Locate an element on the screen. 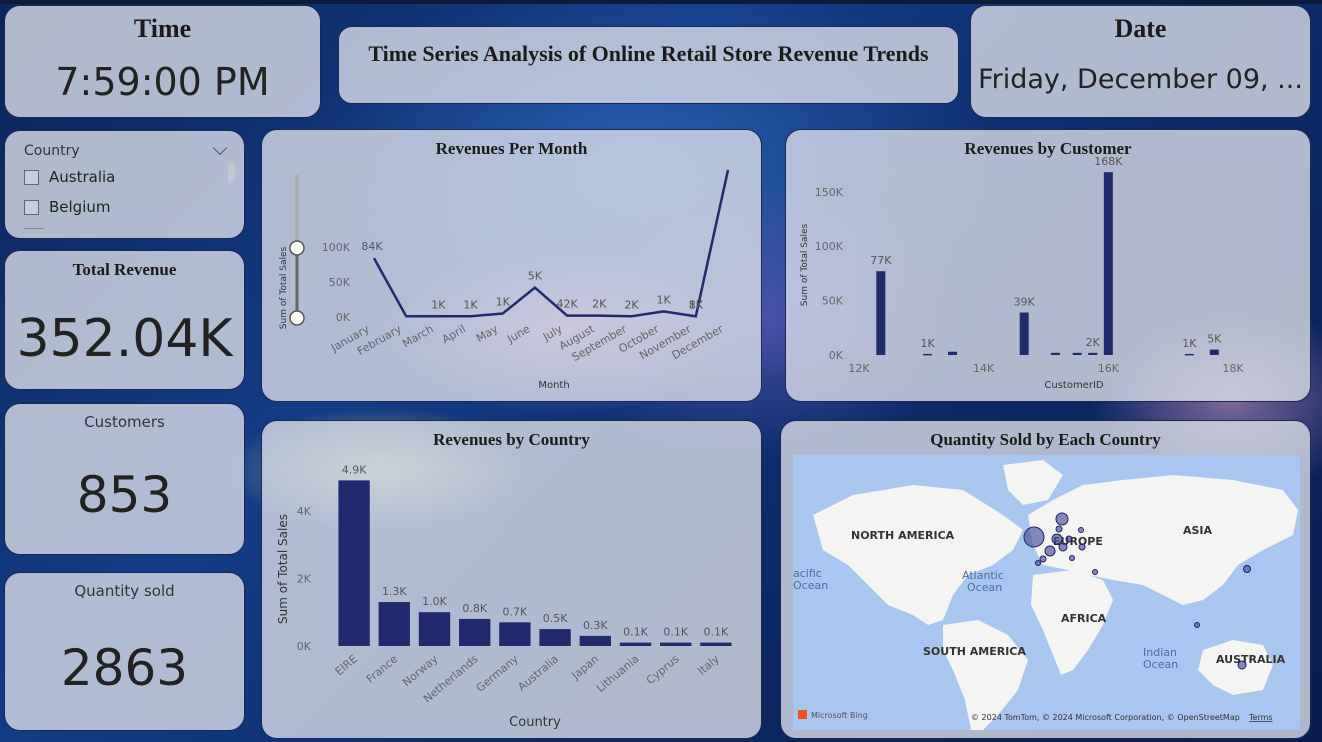 This screenshot has height=742, width=1322. country-slicer: Country Australia Belgium is located at coordinates (124, 184).